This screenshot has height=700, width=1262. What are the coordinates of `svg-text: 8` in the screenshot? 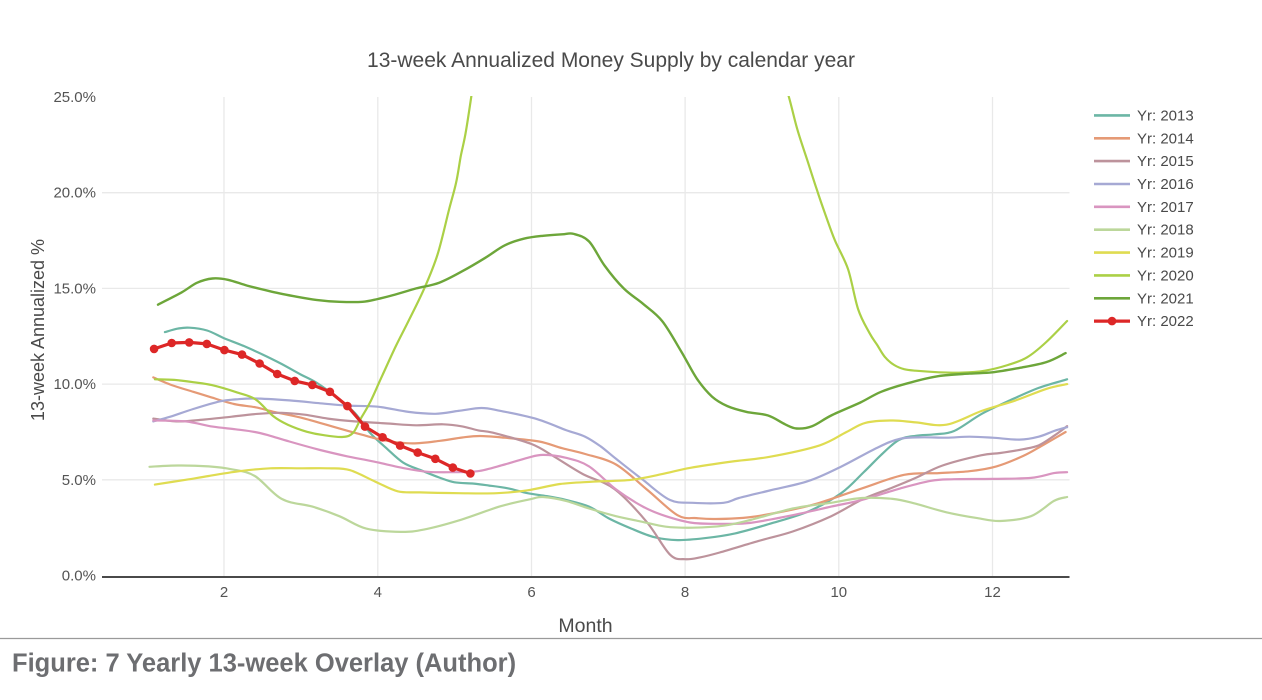 It's located at (685, 592).